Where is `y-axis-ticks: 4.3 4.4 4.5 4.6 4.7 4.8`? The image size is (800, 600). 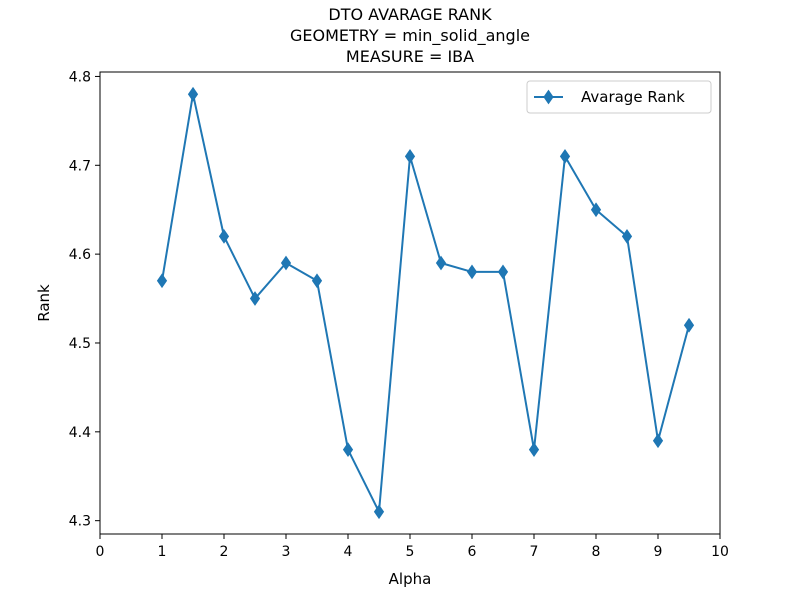
y-axis-ticks: 4.3 4.4 4.5 4.6 4.7 4.8 is located at coordinates (84, 299).